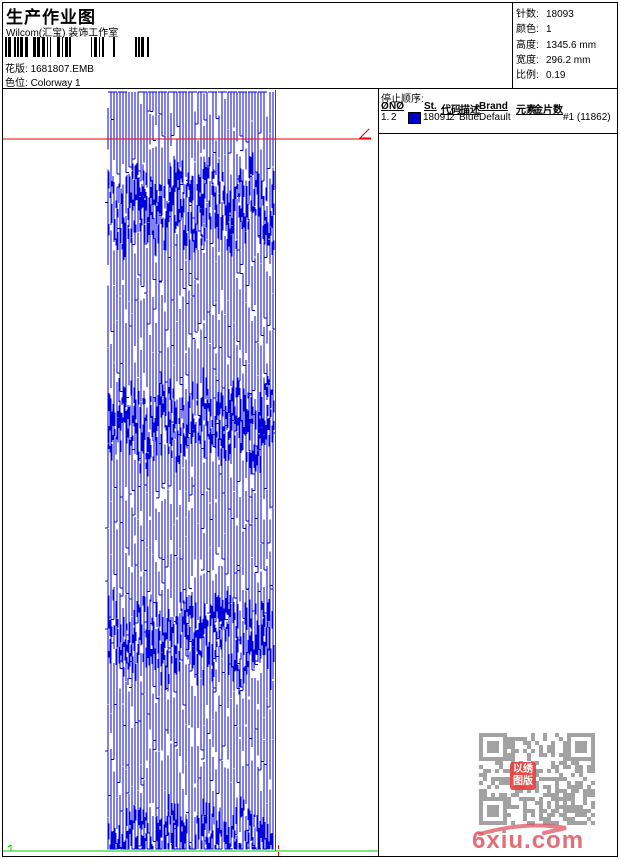  I want to click on barcode, so click(77, 47).